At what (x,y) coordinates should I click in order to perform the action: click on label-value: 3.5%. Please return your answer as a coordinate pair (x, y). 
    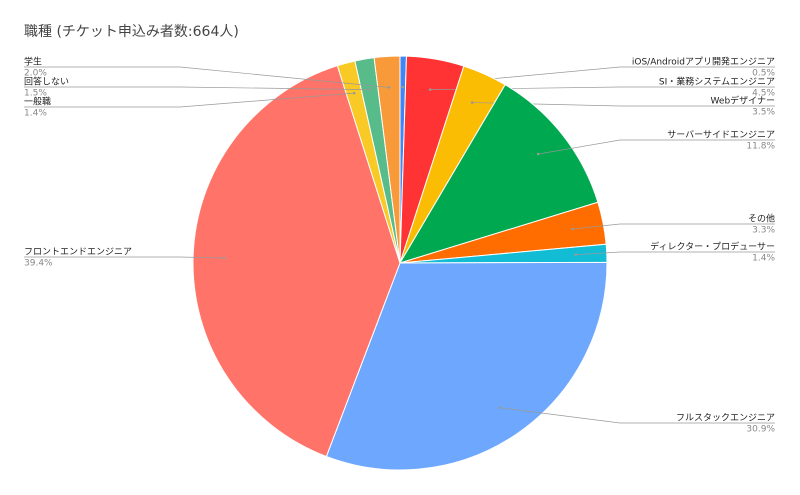
    Looking at the image, I should click on (763, 113).